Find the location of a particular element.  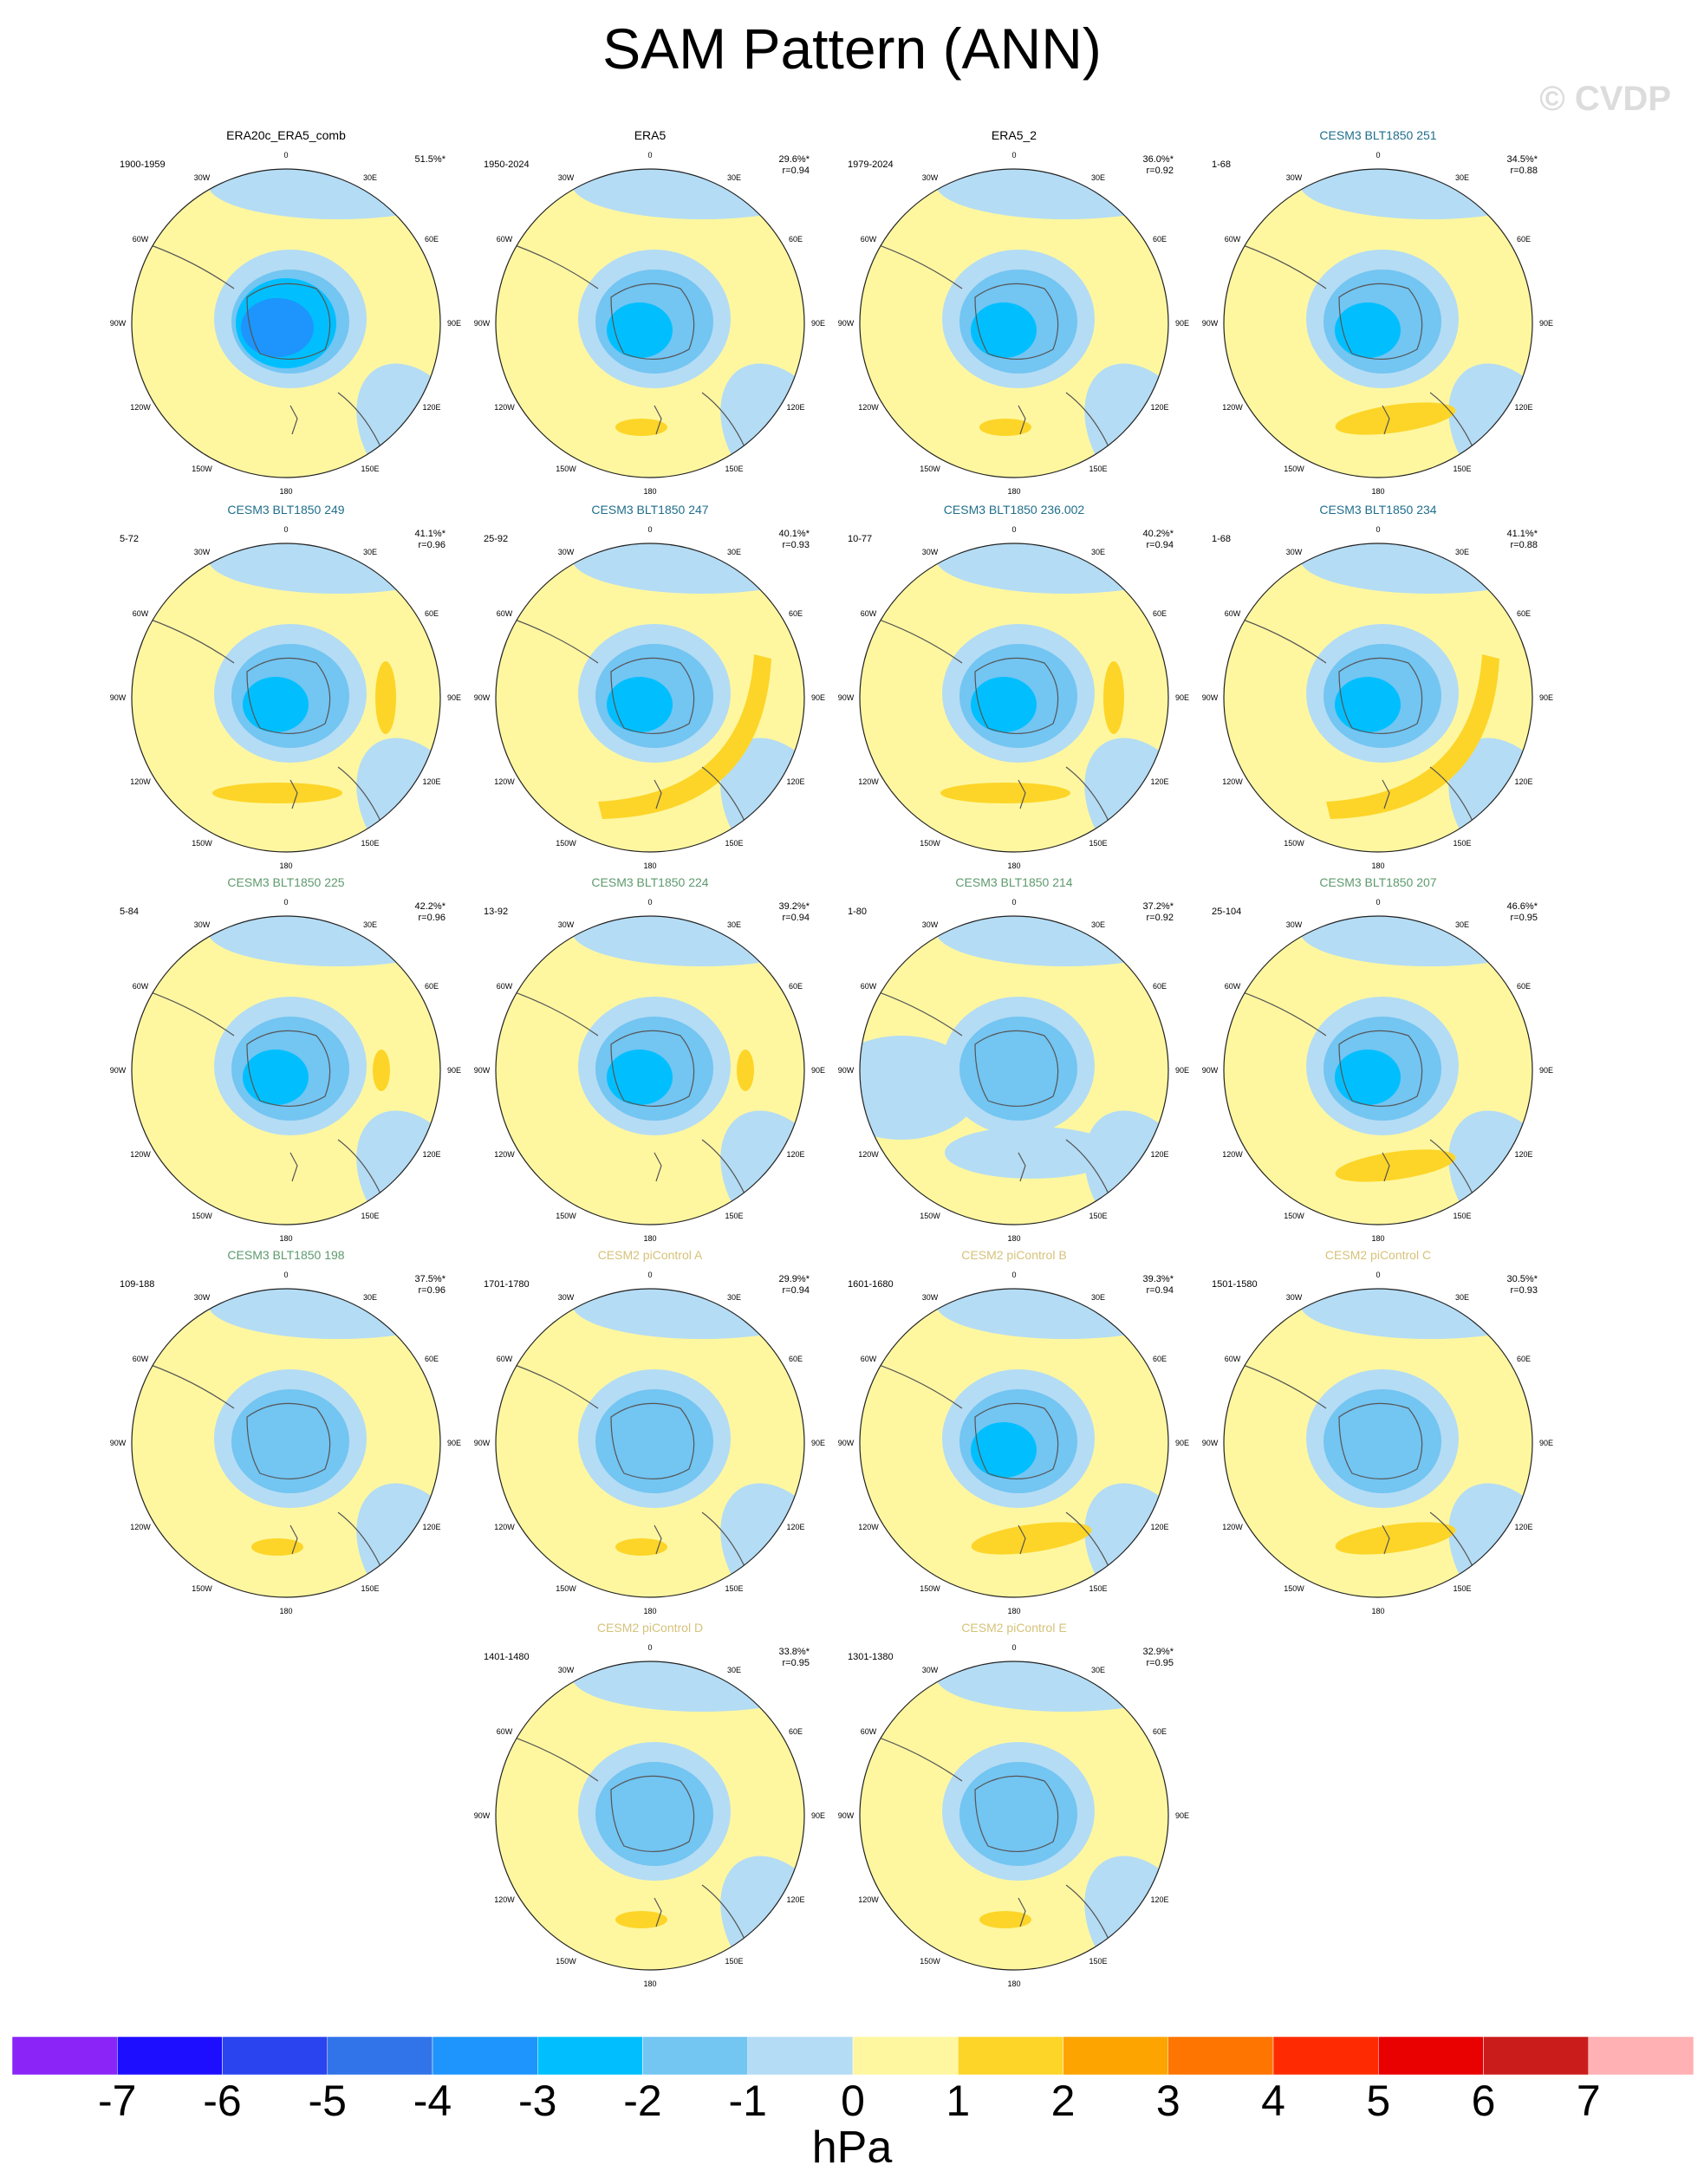

panel-period: 1601-1680 is located at coordinates (871, 1284).